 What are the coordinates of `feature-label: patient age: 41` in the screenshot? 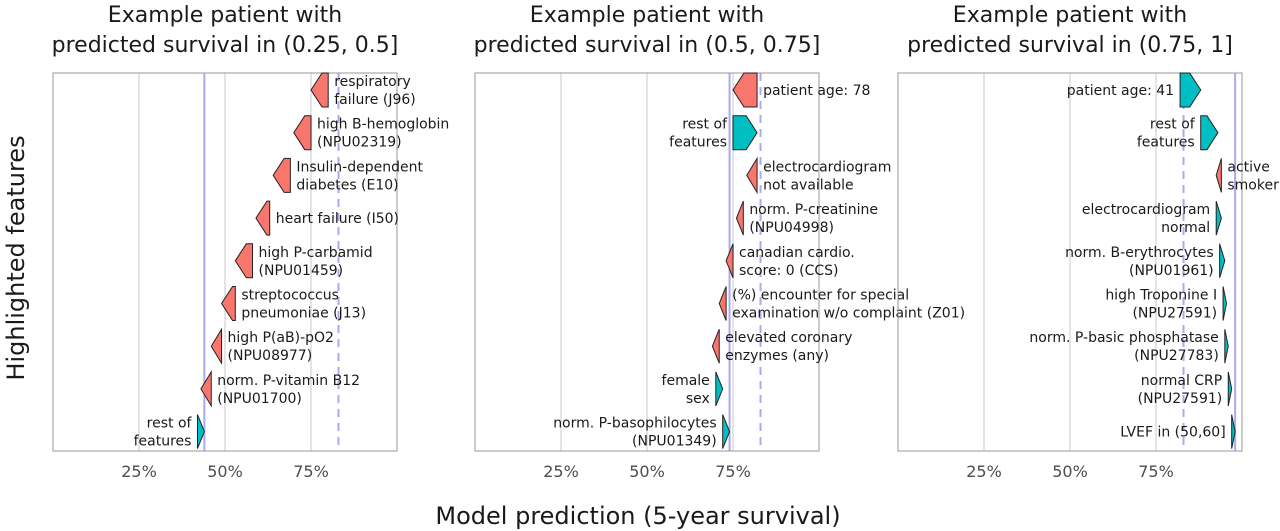 It's located at (1120, 91).